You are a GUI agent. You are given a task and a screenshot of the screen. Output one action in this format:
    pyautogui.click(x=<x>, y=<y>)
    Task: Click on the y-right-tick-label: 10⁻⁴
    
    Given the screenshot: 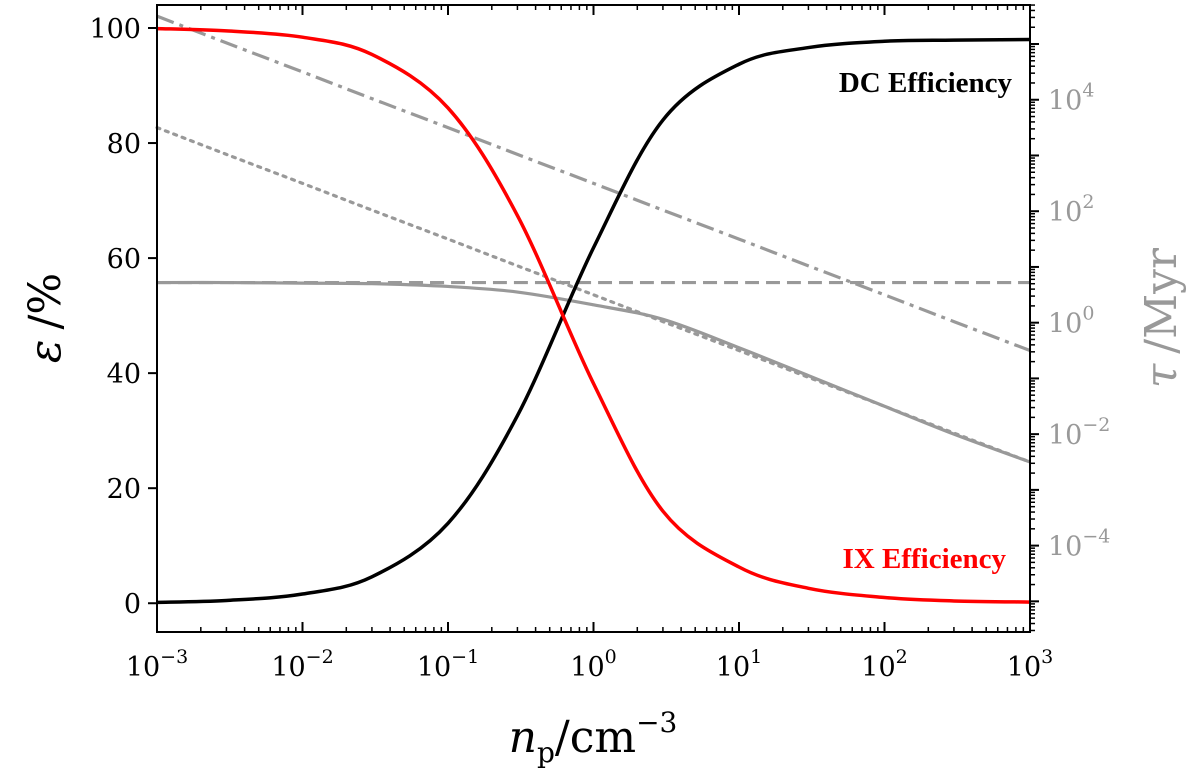 What is the action you would take?
    pyautogui.click(x=1079, y=544)
    